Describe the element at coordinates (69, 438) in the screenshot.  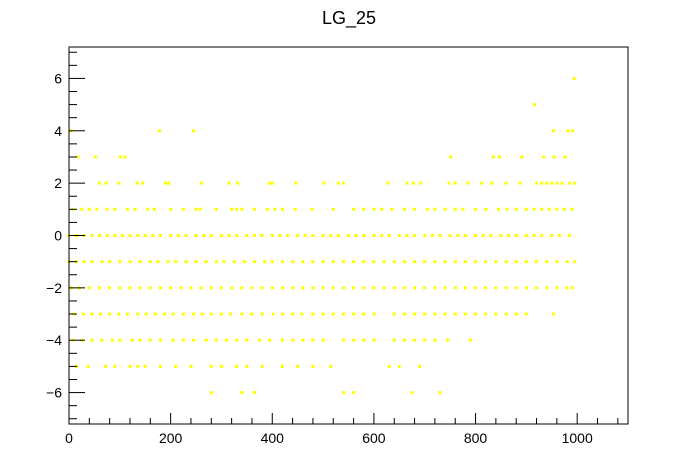
I see `x-tick-label: 0` at that location.